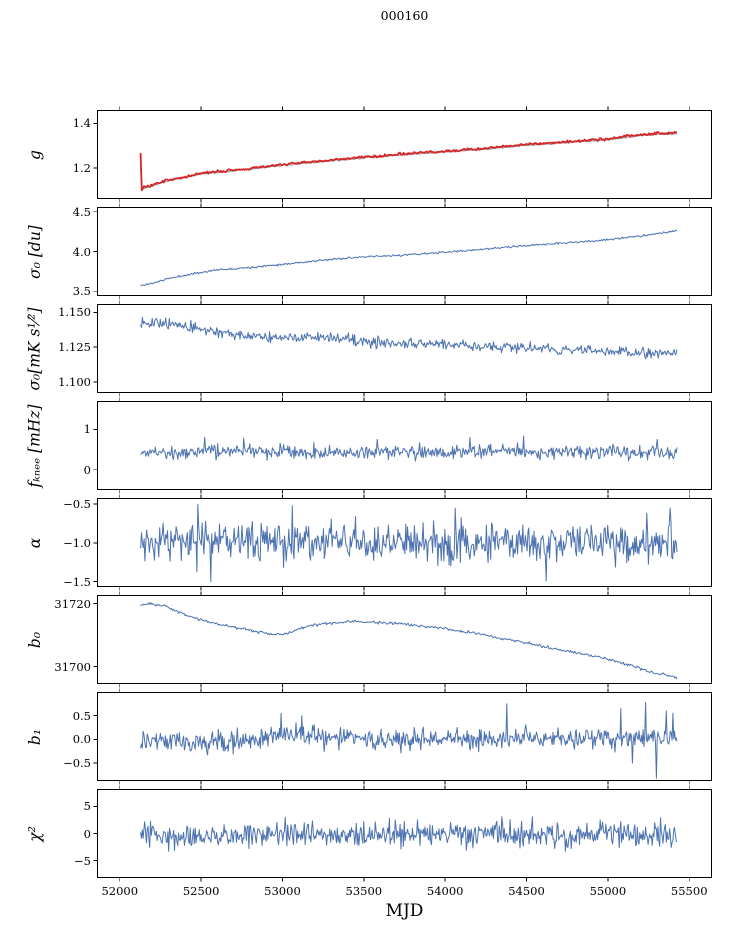 The image size is (729, 944). Describe the element at coordinates (81, 211) in the screenshot. I see `ytick-sigma0-du-2: 4.5` at that location.